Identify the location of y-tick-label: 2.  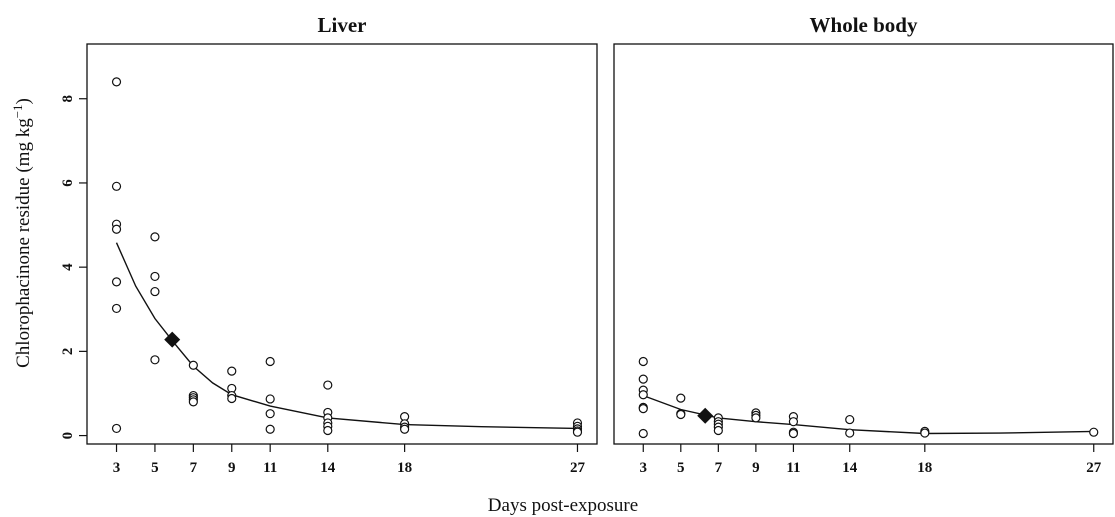
(68, 352).